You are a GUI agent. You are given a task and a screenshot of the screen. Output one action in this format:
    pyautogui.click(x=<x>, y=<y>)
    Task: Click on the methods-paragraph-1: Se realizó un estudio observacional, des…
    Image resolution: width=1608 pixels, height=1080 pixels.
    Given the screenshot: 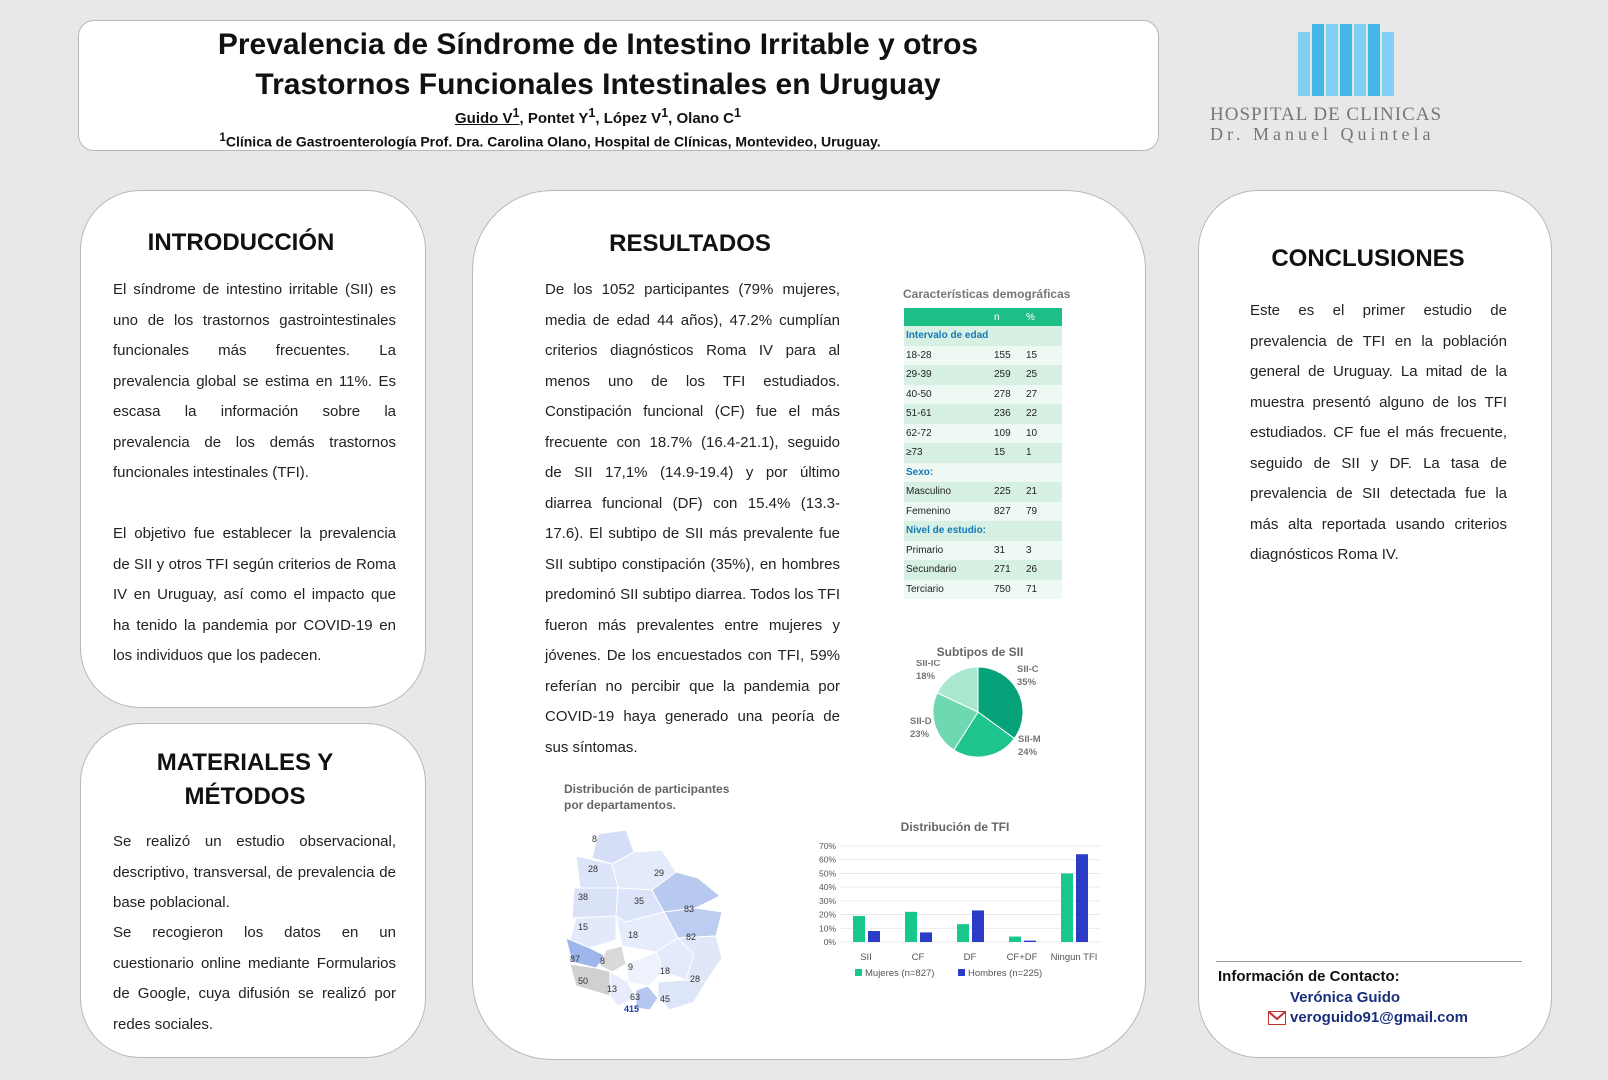 What is the action you would take?
    pyautogui.click(x=254, y=872)
    